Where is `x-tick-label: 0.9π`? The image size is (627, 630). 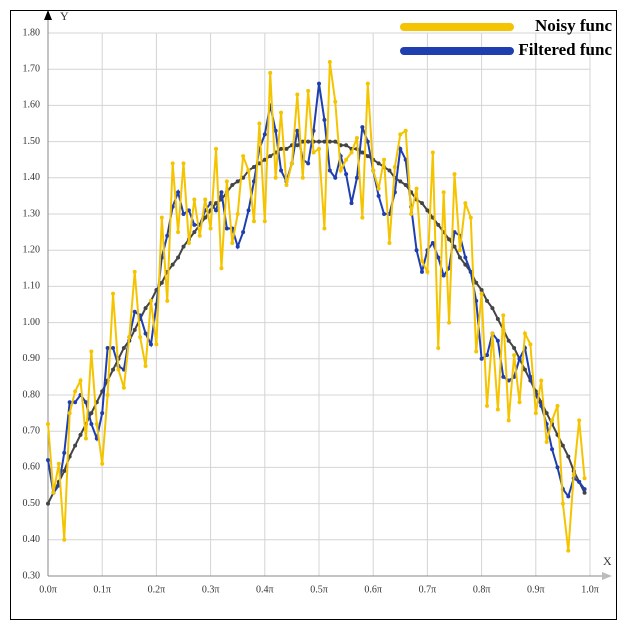 x-tick-label: 0.9π is located at coordinates (536, 589).